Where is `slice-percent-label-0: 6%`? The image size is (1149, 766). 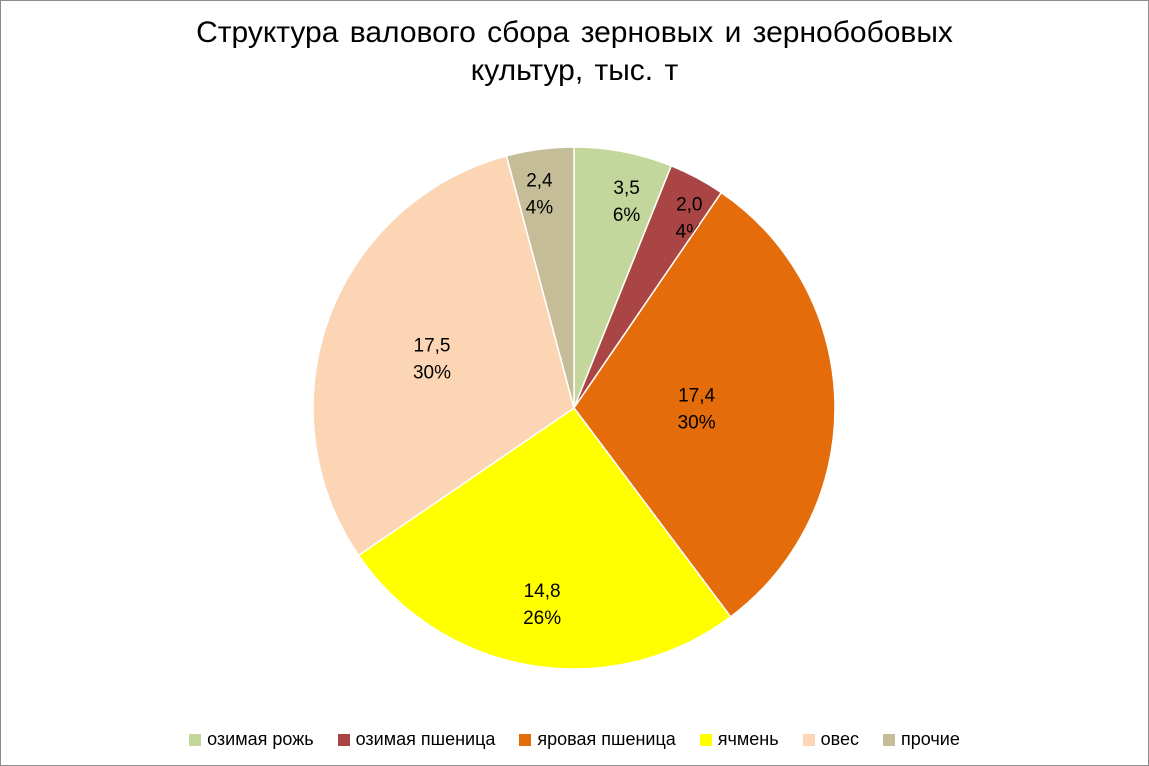 slice-percent-label-0: 6% is located at coordinates (627, 215).